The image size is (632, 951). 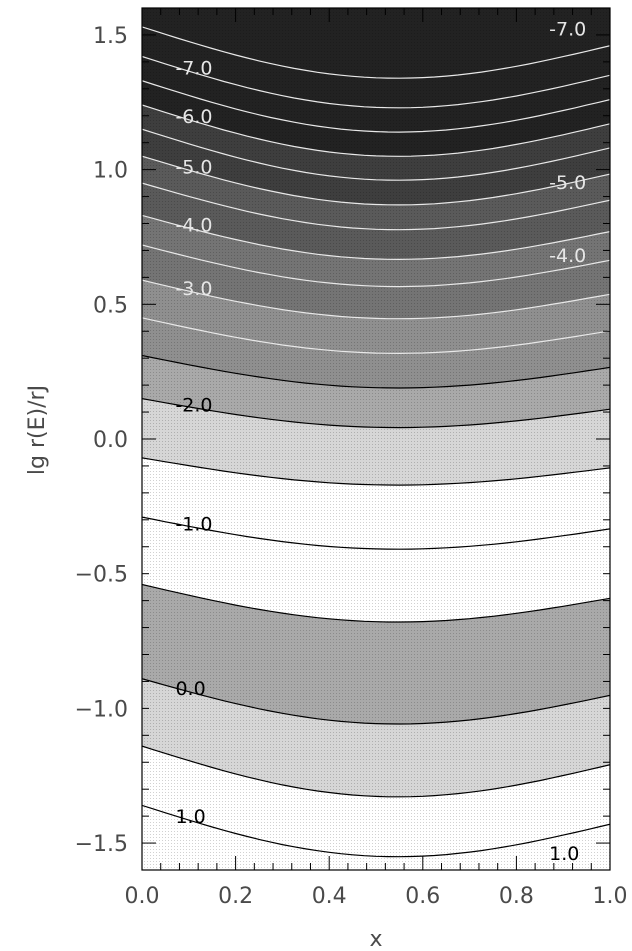 What do you see at coordinates (235, 896) in the screenshot?
I see `x-tick-label: 0.2` at bounding box center [235, 896].